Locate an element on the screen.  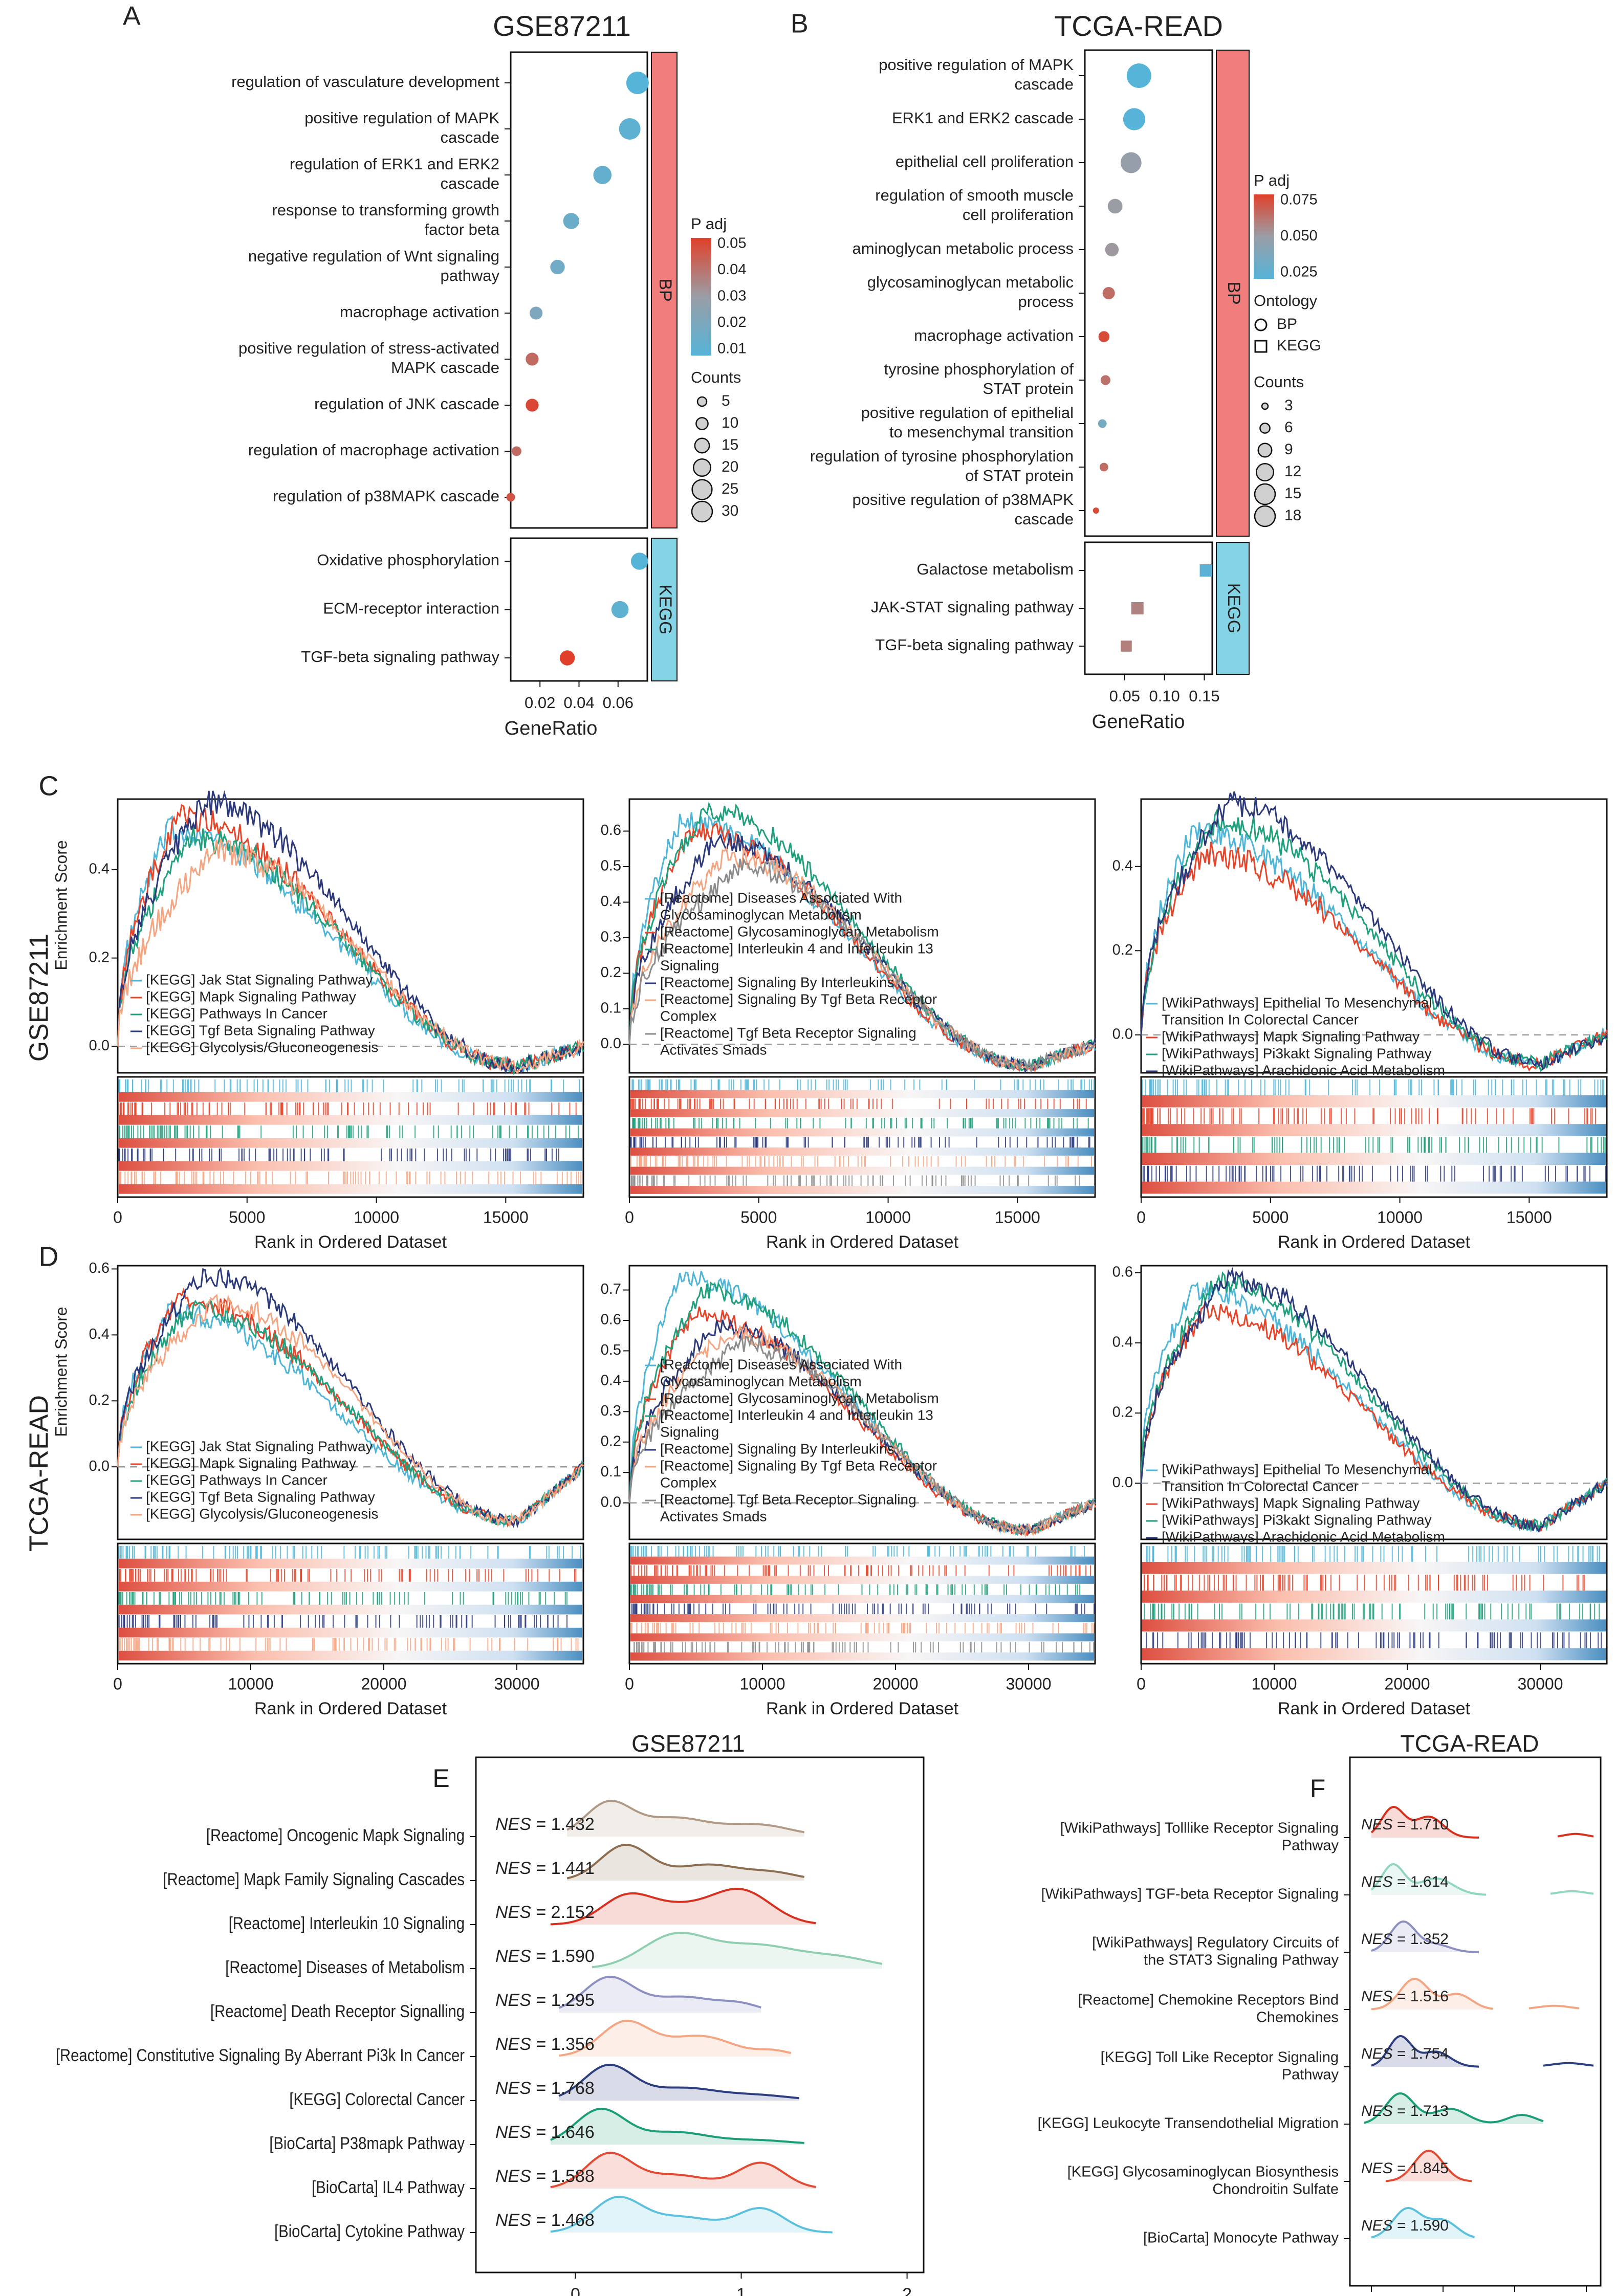
nes-annotation: NES = 1.590 is located at coordinates (545, 1956).